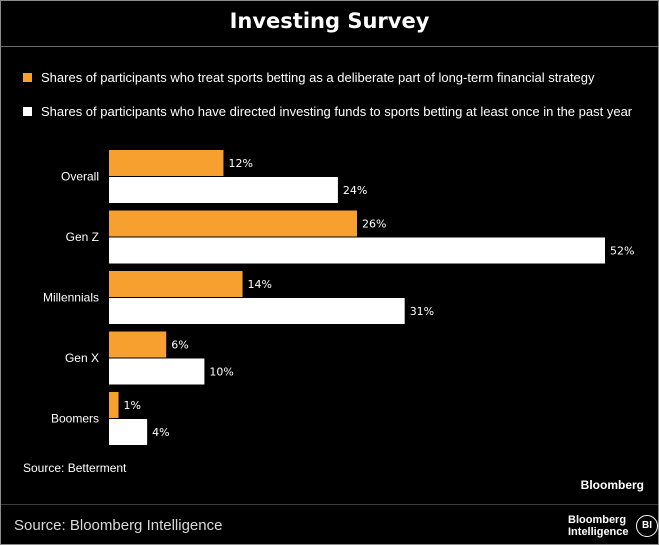  What do you see at coordinates (355, 190) in the screenshot?
I see `data-label-overall-series-2: 24%` at bounding box center [355, 190].